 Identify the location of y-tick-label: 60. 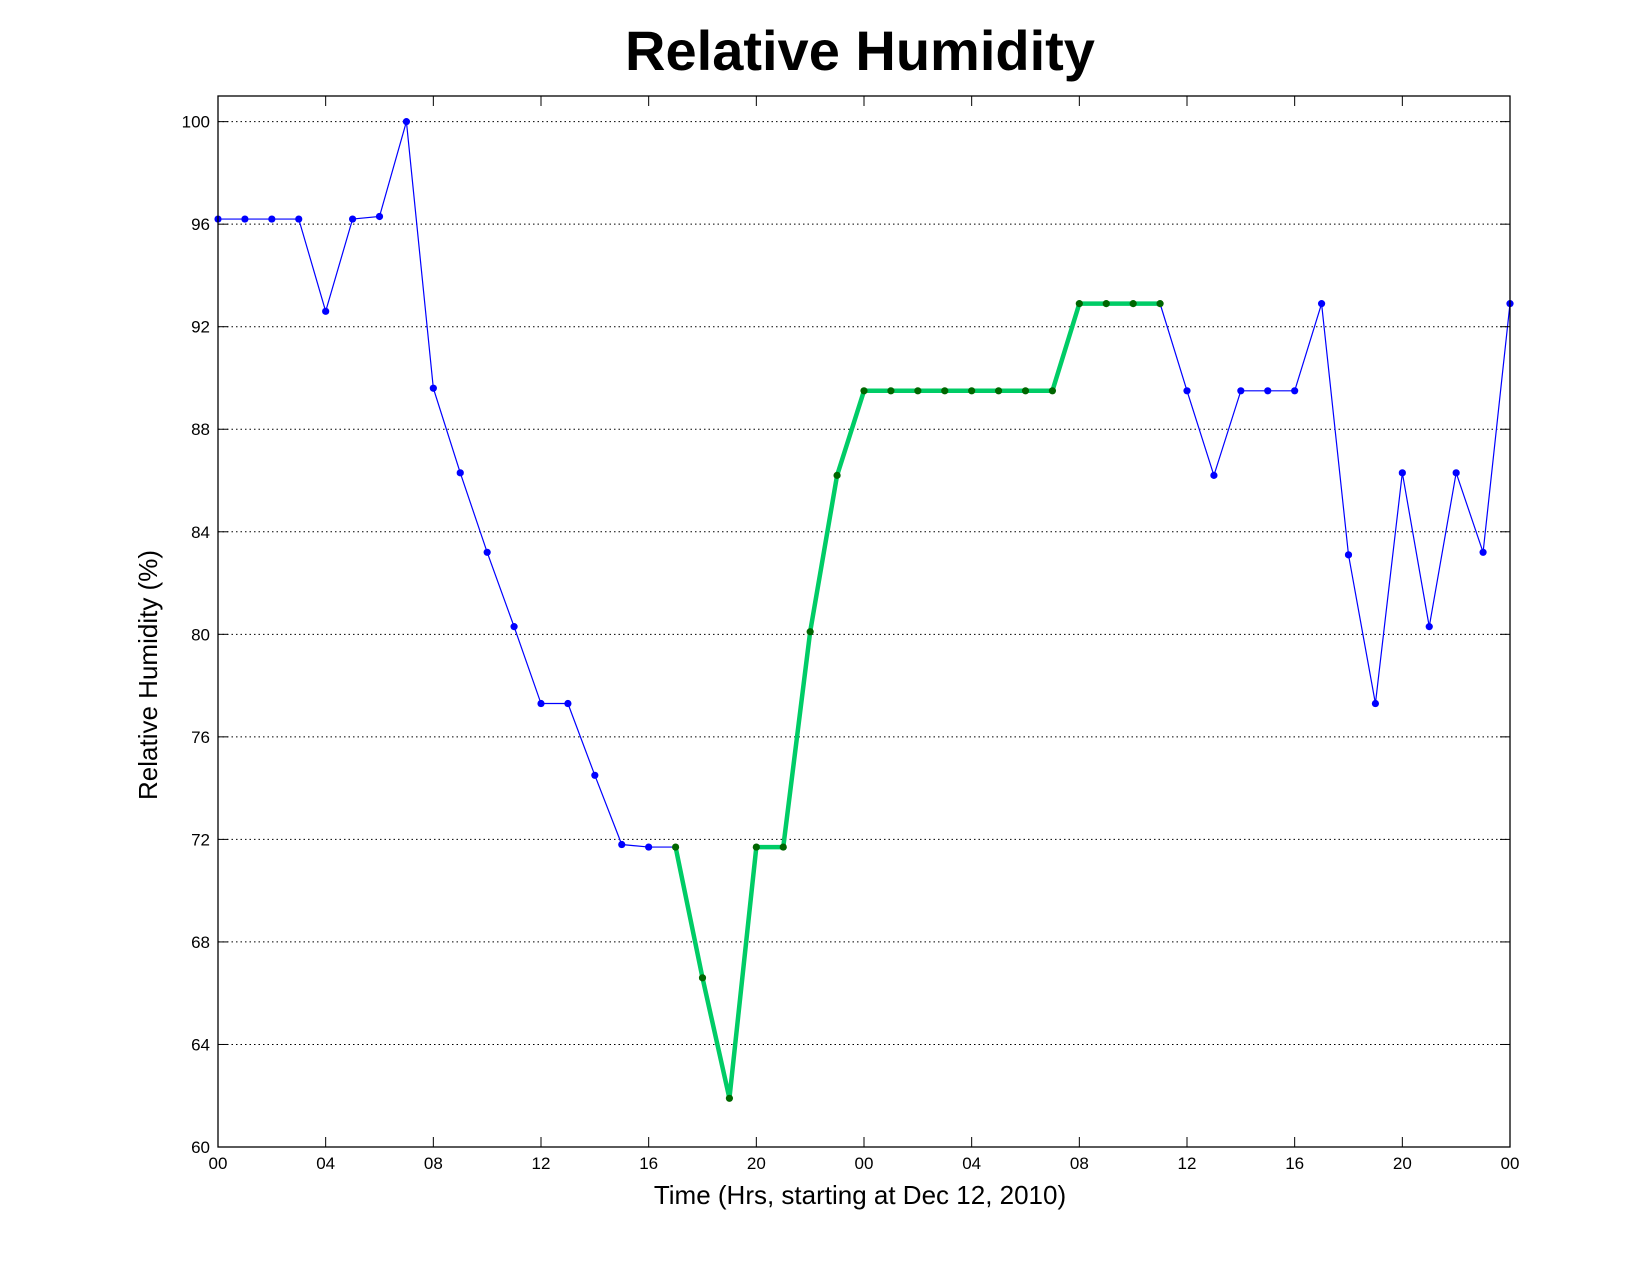
(200, 1147).